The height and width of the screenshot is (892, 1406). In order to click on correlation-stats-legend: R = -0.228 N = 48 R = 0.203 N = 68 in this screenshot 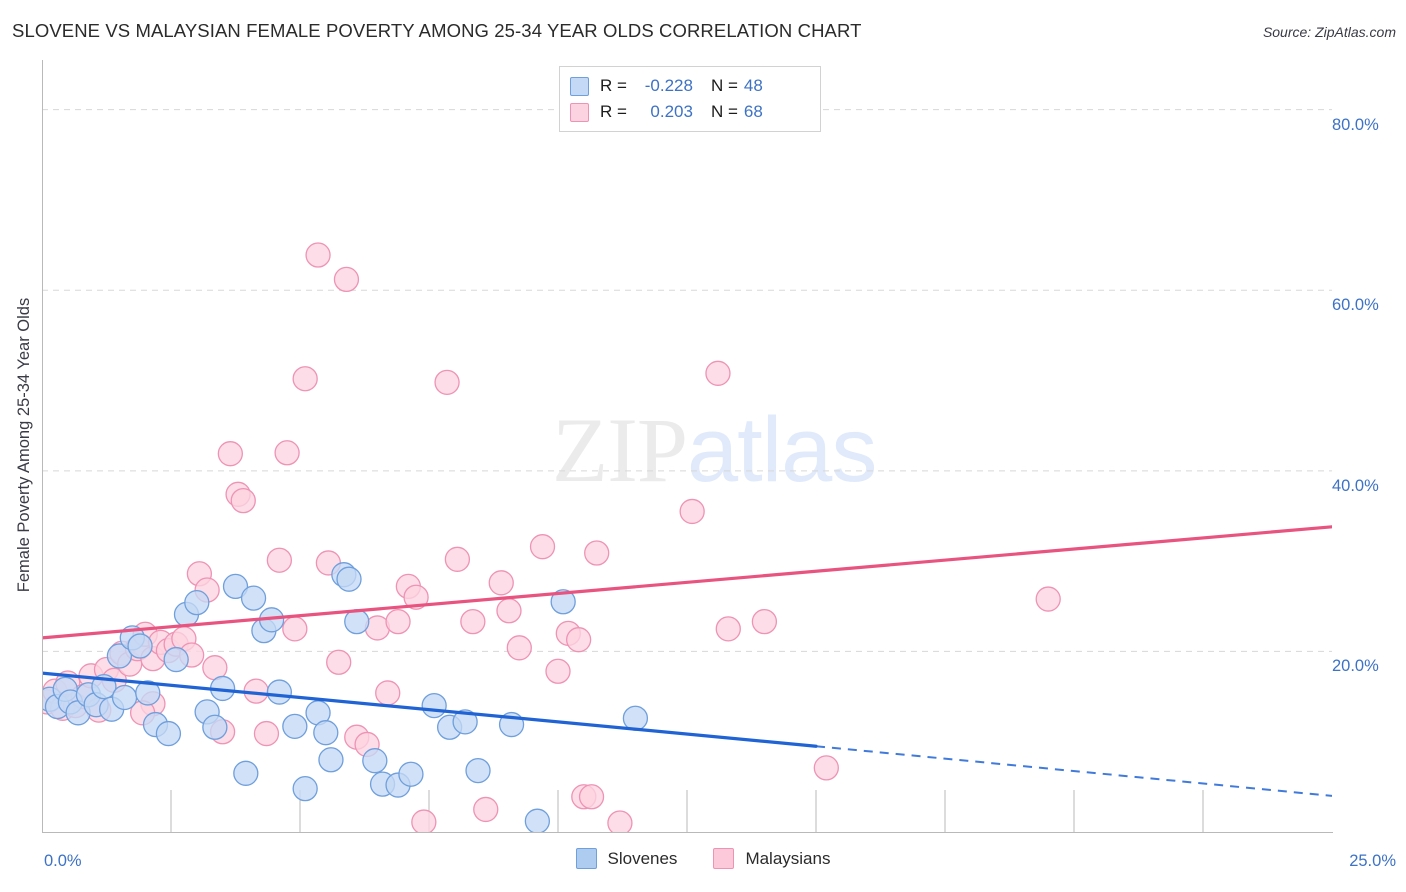, I will do `click(690, 99)`.